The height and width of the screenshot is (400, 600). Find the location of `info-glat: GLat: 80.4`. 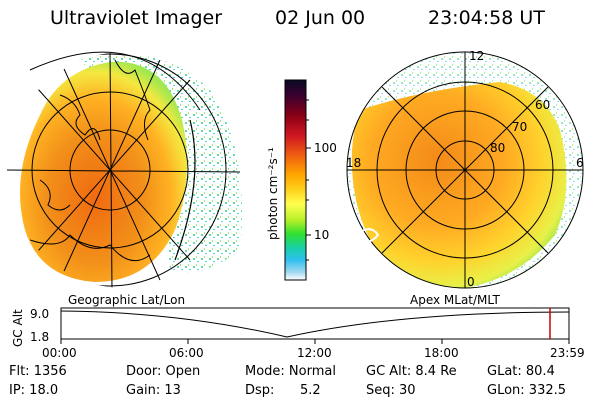

info-glat: GLat: 80.4 is located at coordinates (521, 371).